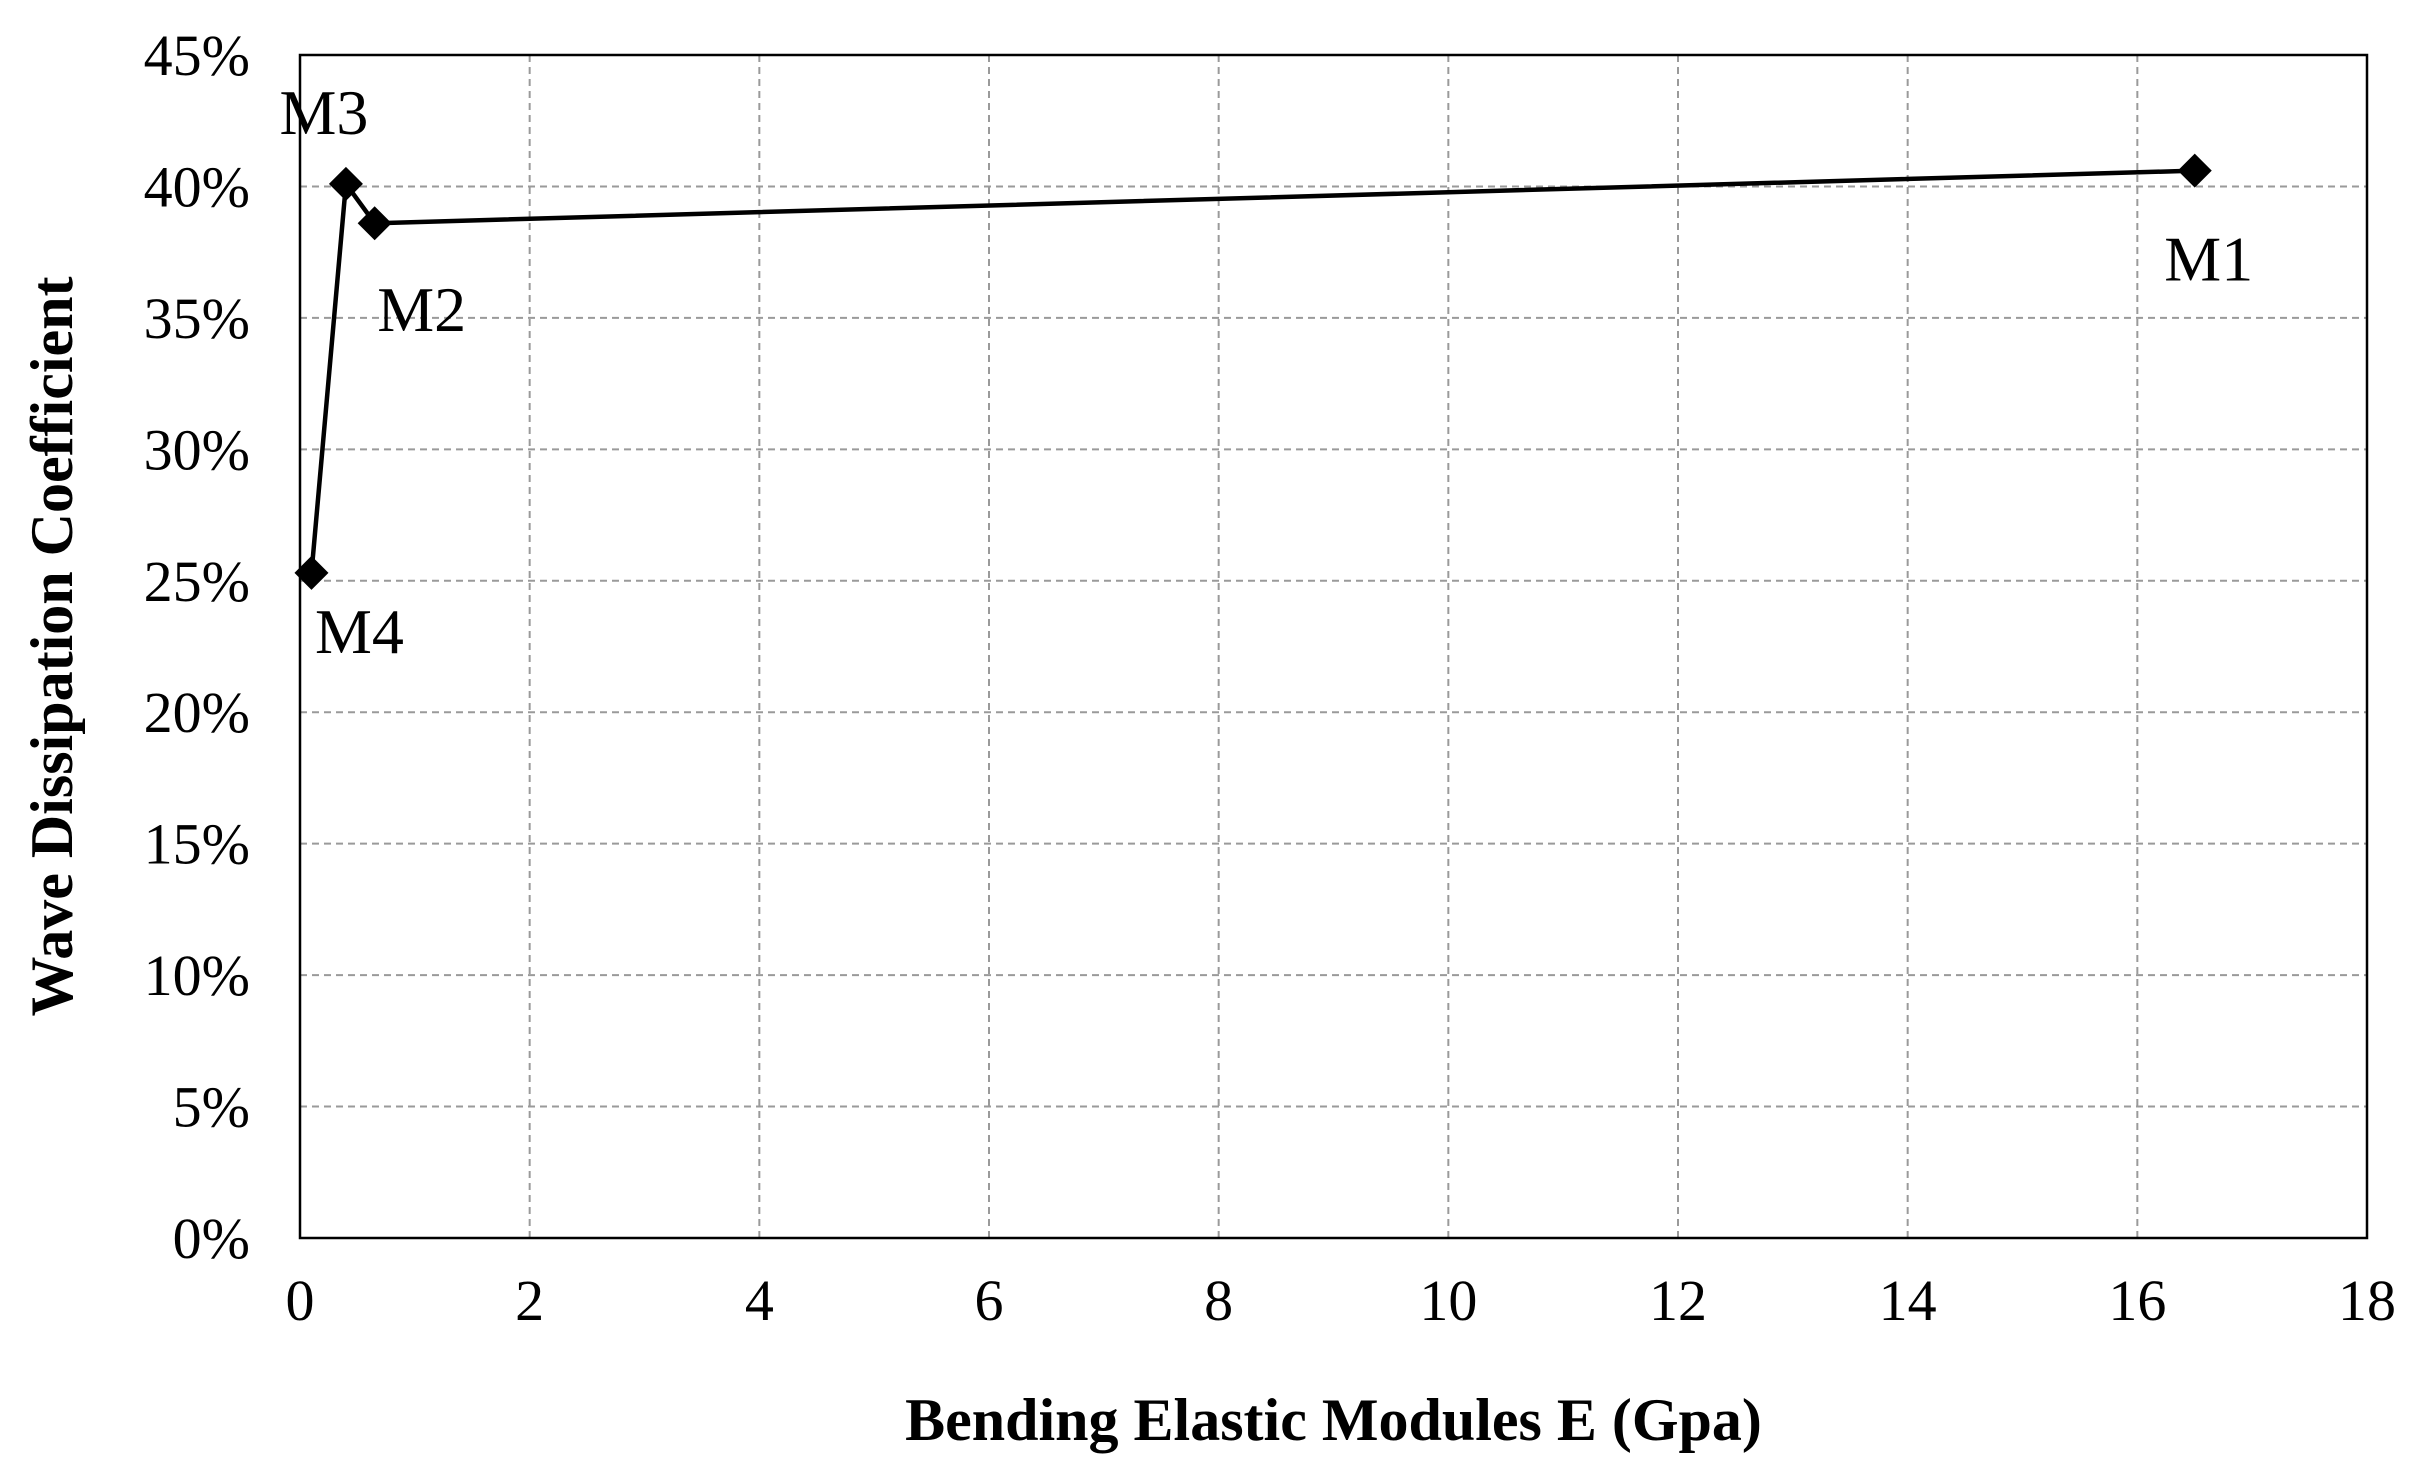 The width and height of the screenshot is (2414, 1473). I want to click on y-tick-label-8: 40%, so click(197, 186).